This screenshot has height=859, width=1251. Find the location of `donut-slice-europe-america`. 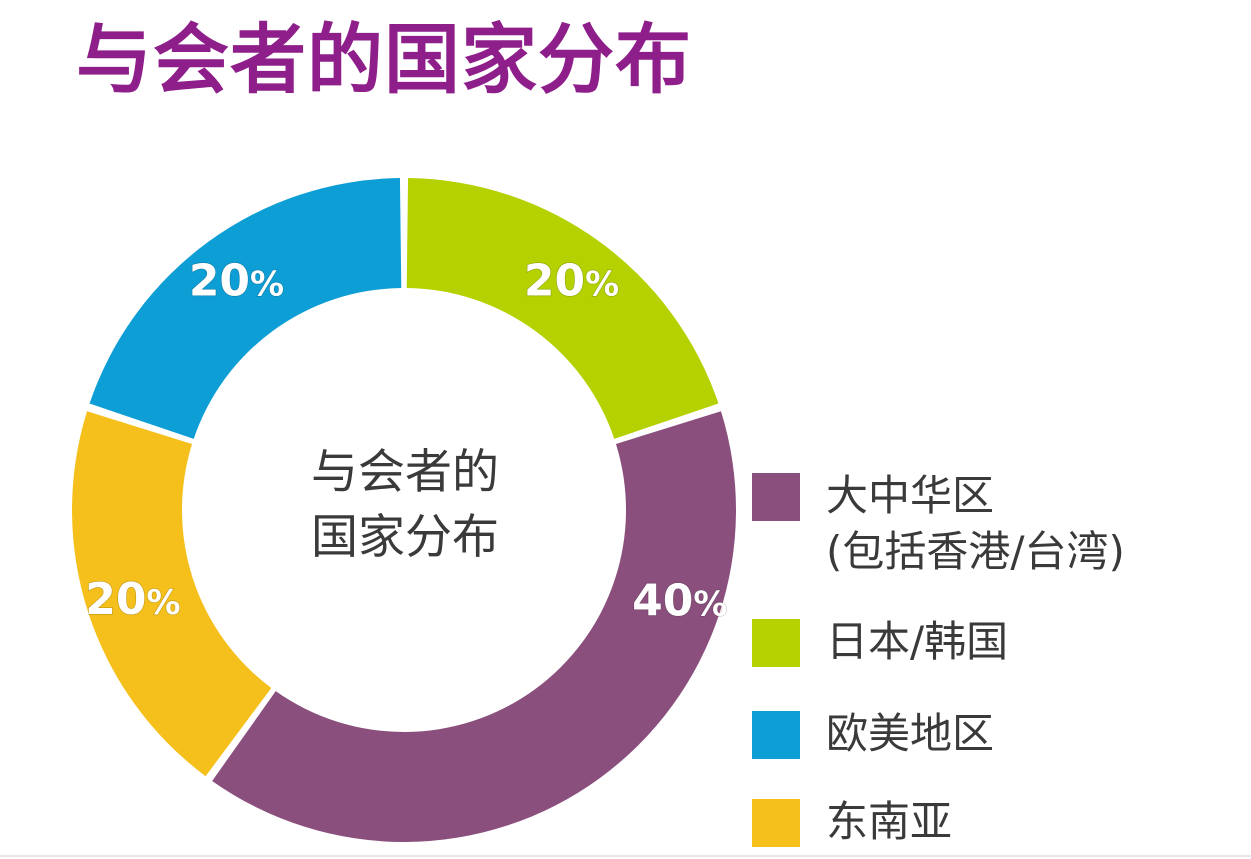

donut-slice-europe-america is located at coordinates (245, 308).